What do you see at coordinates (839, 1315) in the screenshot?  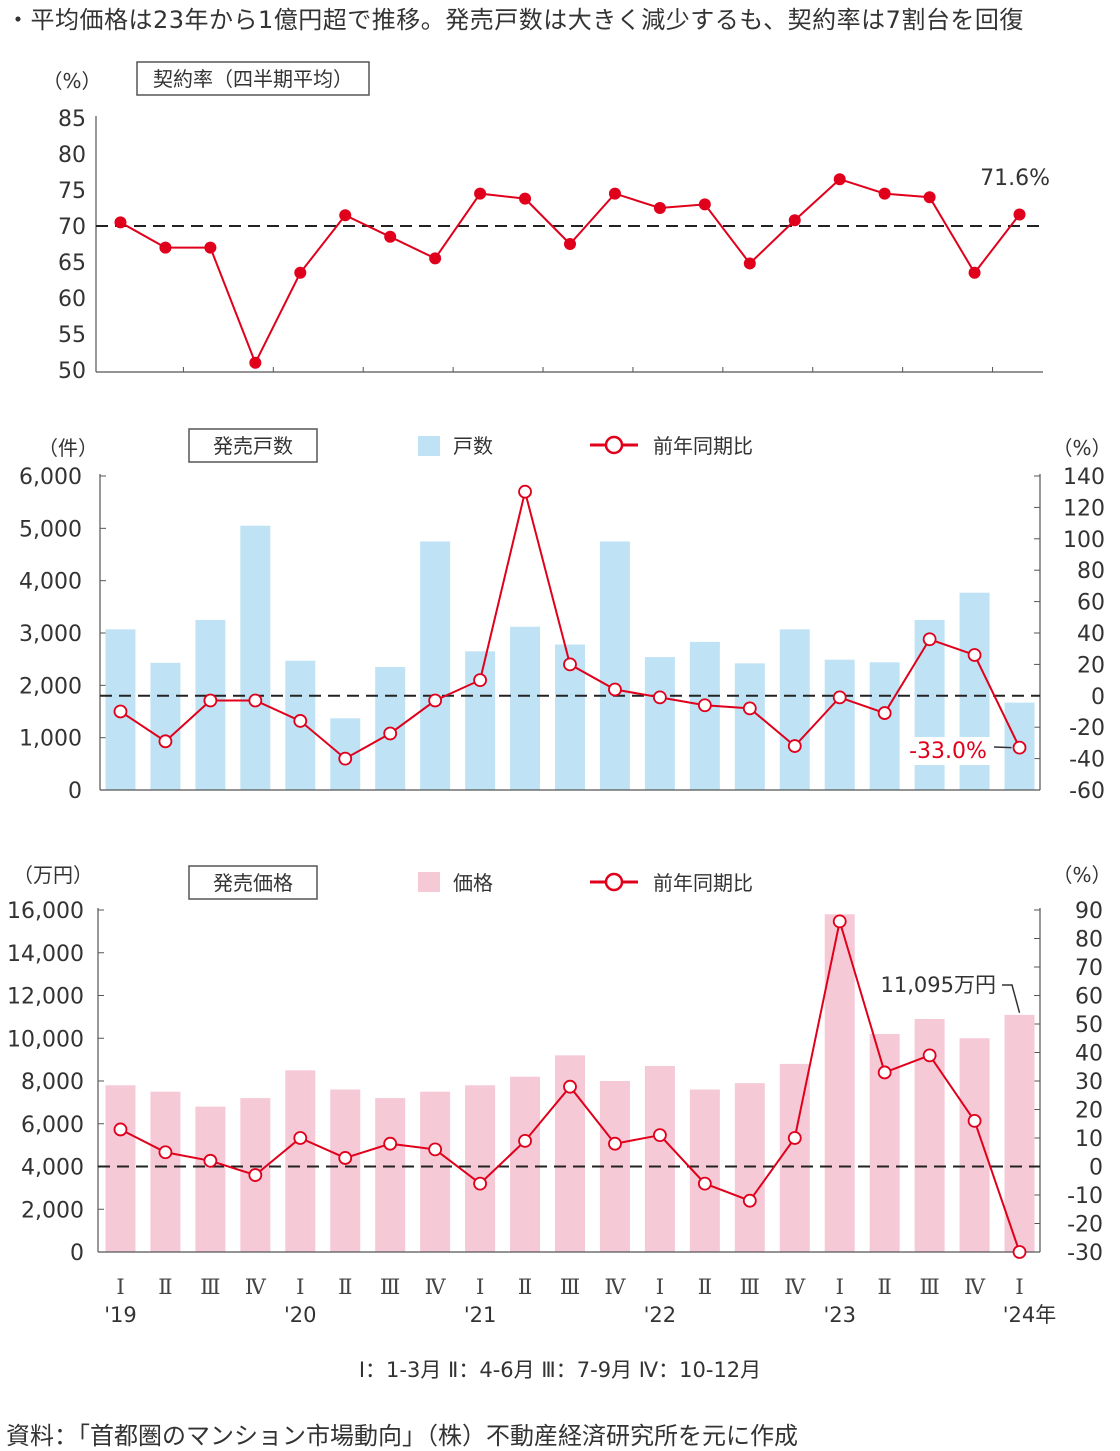 I see `x-tick-label-year: '23` at bounding box center [839, 1315].